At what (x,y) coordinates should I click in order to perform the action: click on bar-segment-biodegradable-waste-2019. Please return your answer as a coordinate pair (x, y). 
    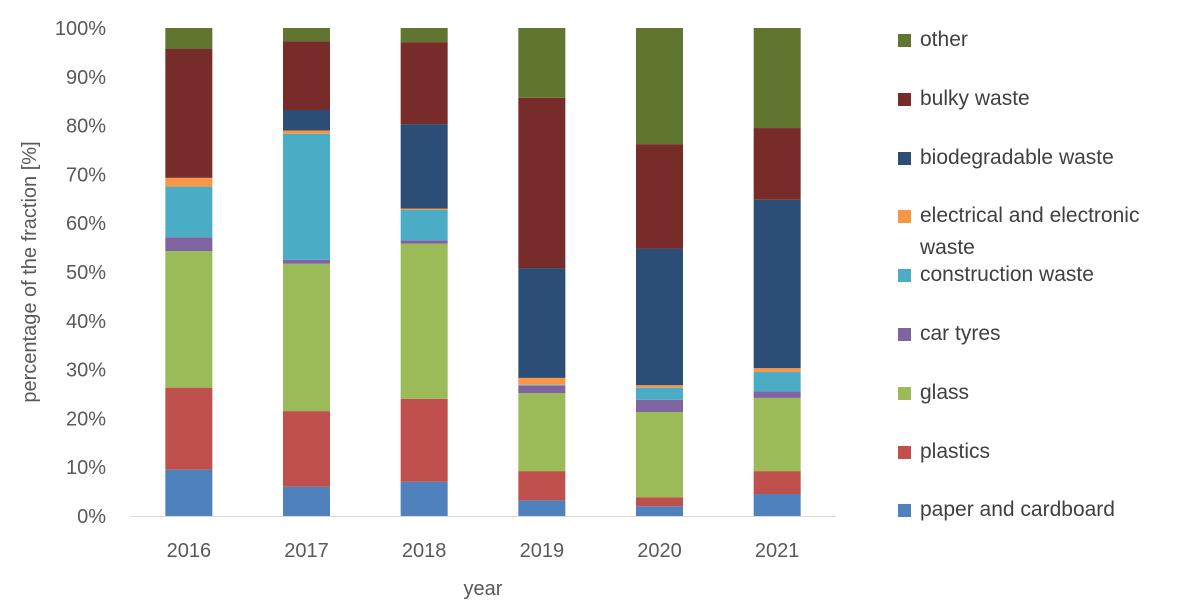
    Looking at the image, I should click on (542, 323).